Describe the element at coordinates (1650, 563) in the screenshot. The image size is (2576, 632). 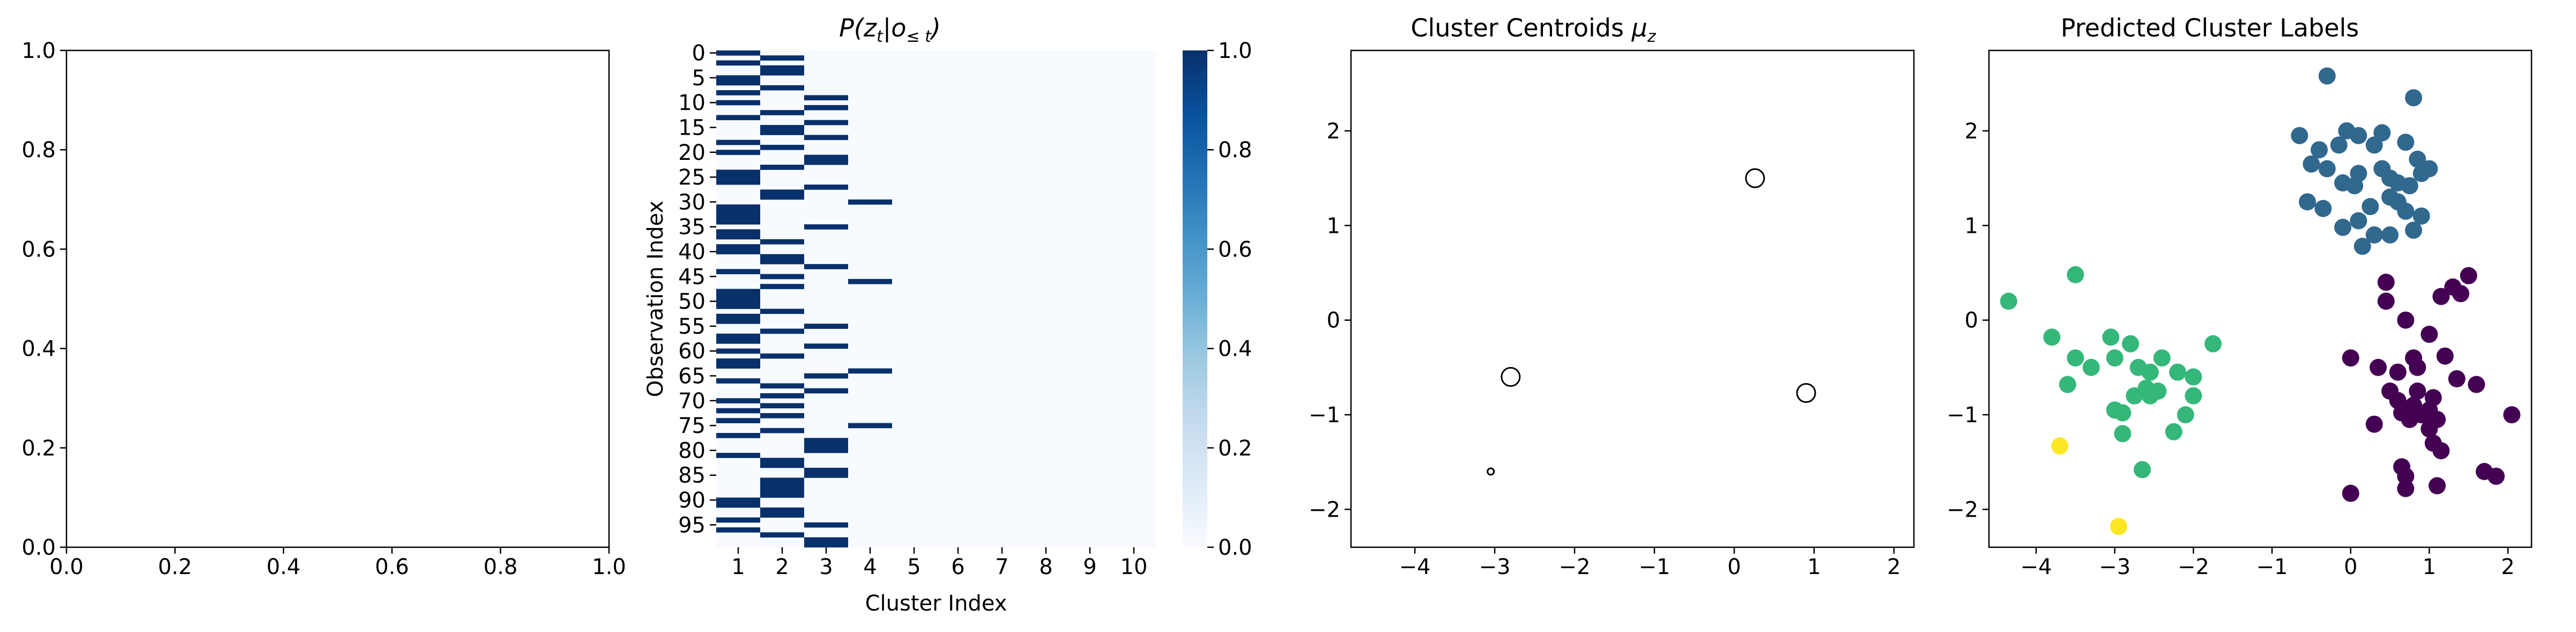
I see `x-ticks: −4 −3 −2 −1 0 1 2` at that location.